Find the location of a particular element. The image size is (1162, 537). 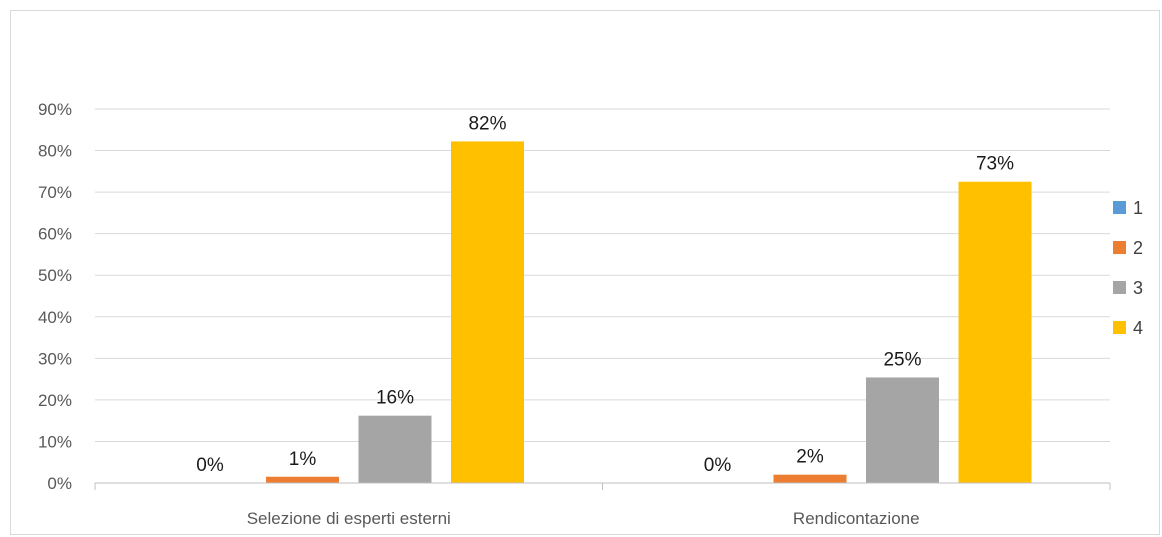

y-axis-ticks: 0% 10% 20% 30% 40% 50% 60% 70% 80% 90% is located at coordinates (55, 296).